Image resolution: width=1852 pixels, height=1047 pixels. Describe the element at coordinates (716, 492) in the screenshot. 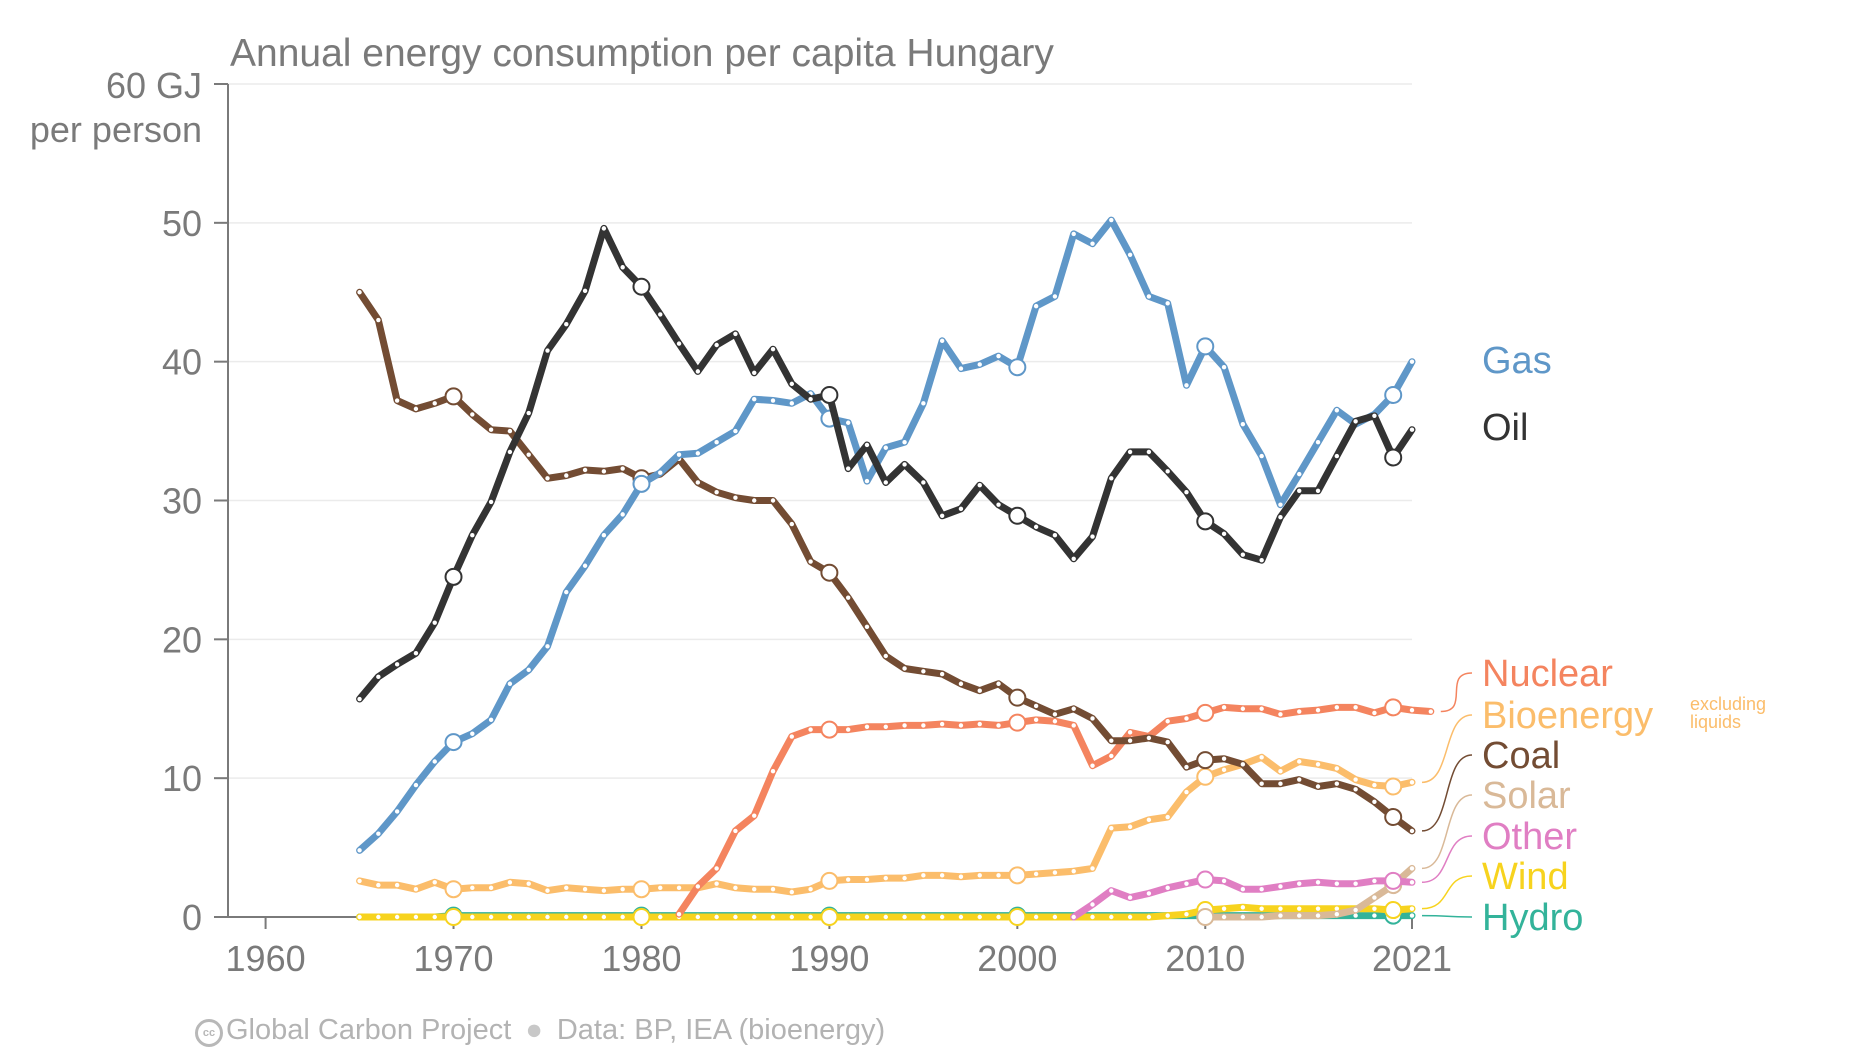

I see `coal-point-1984` at that location.